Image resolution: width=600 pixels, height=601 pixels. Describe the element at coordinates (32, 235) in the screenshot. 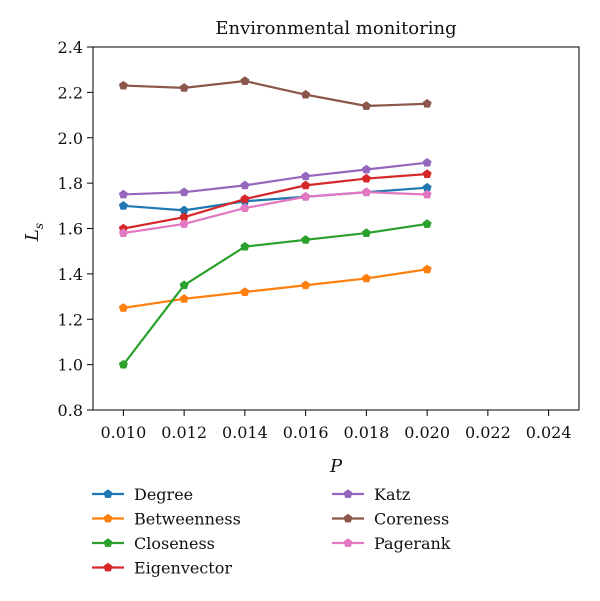

I see `y-axis-label-main: L` at that location.